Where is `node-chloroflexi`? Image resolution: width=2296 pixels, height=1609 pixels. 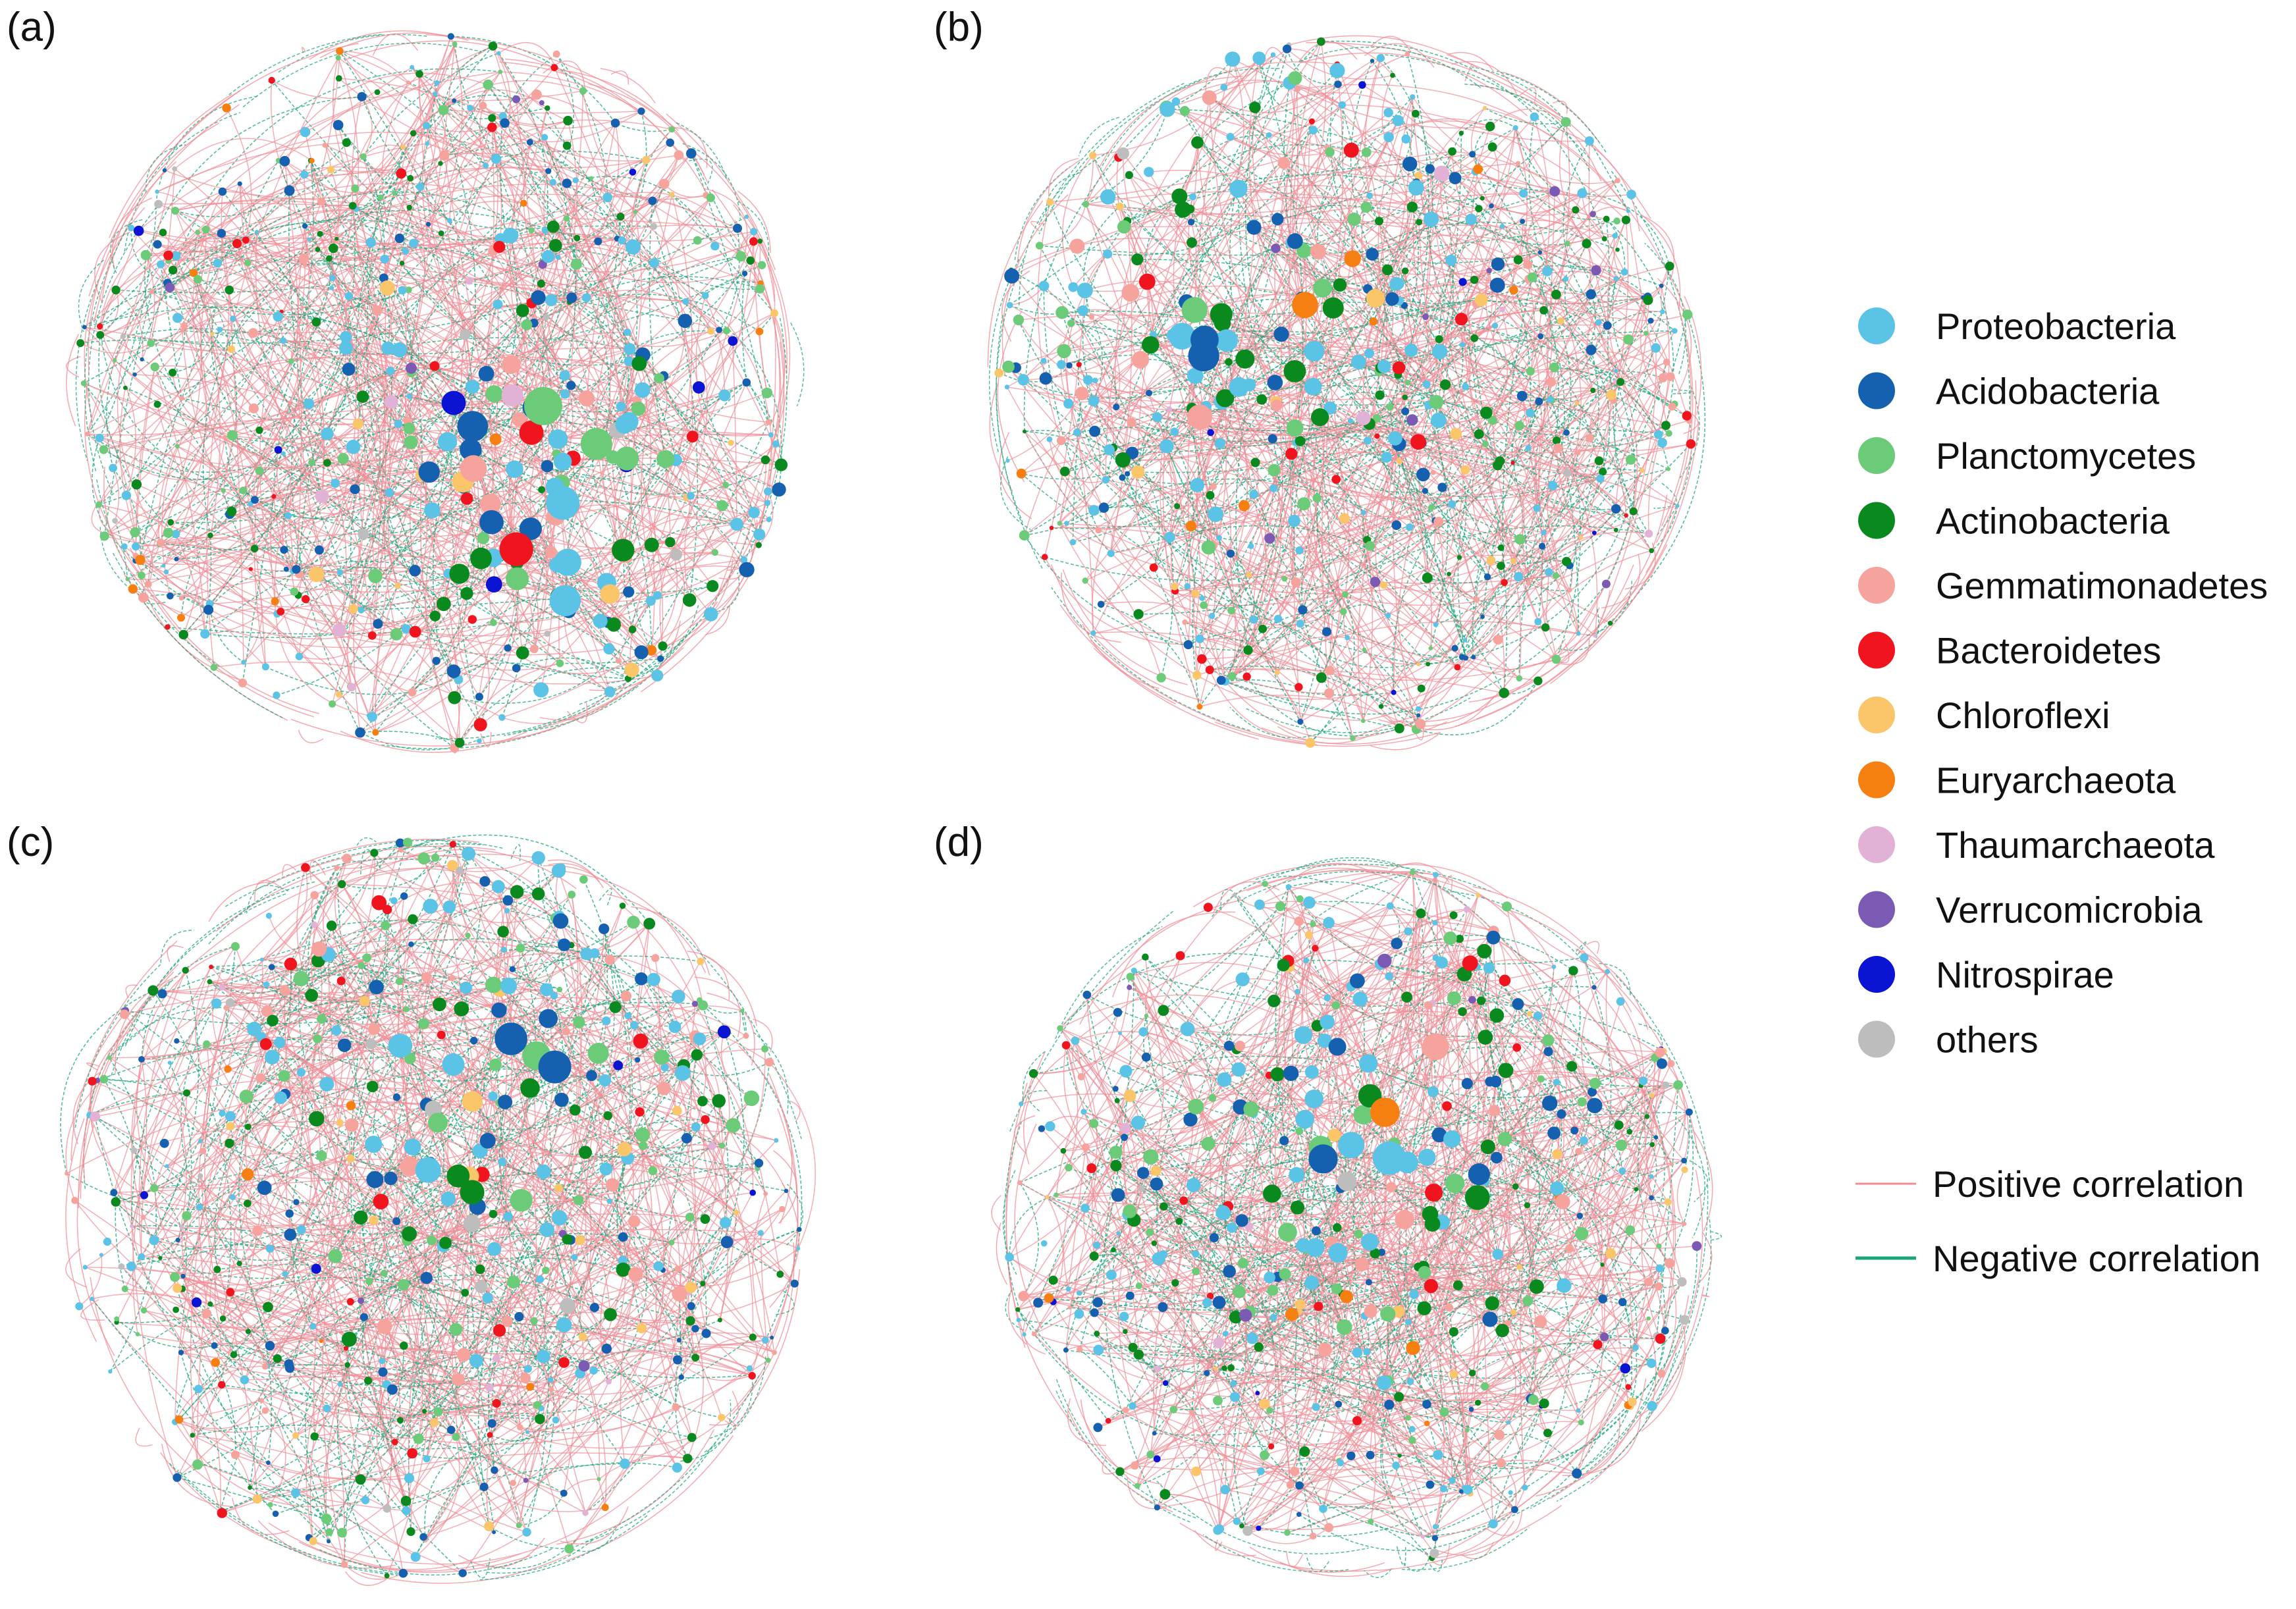 node-chloroflexi is located at coordinates (631, 669).